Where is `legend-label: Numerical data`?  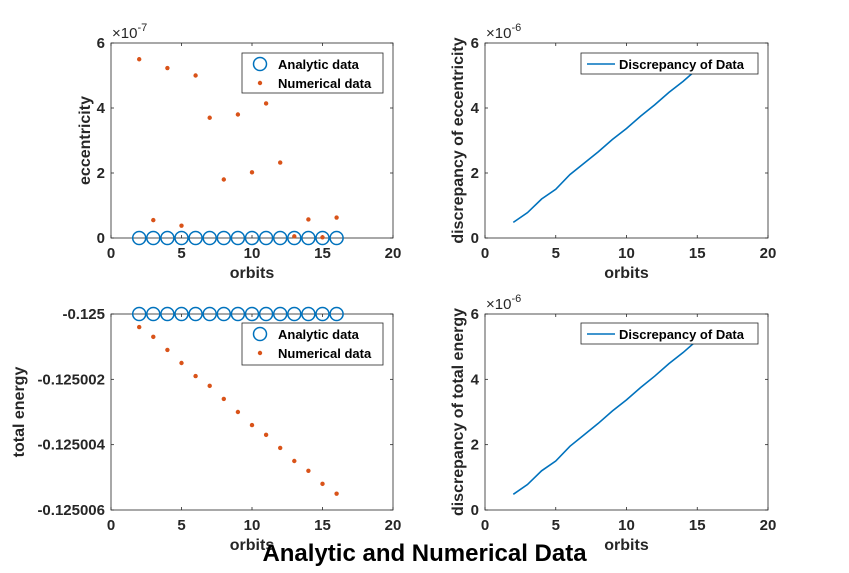 legend-label: Numerical data is located at coordinates (325, 83).